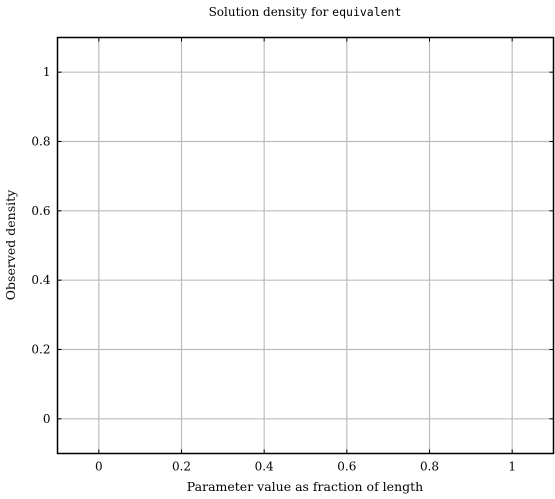  Describe the element at coordinates (305, 467) in the screenshot. I see `x-tick-labels: 0 0.2 0.4 0.6 0.8 1` at that location.